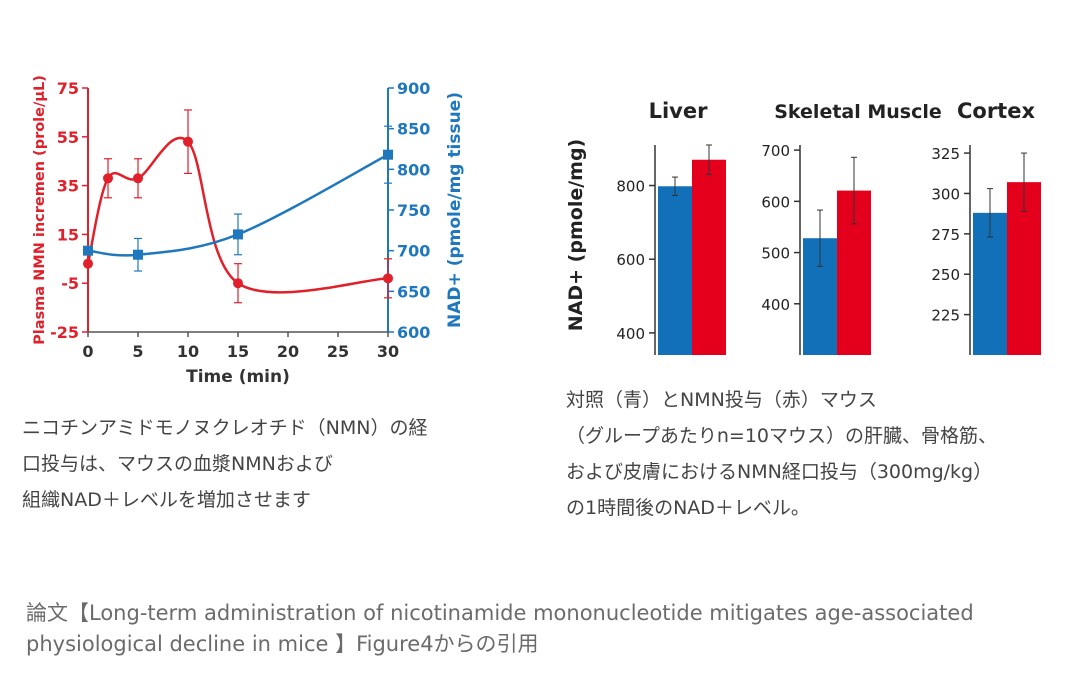 This screenshot has width=1070, height=700. I want to click on bar-panel: Liver 800 600 400, so click(671, 227).